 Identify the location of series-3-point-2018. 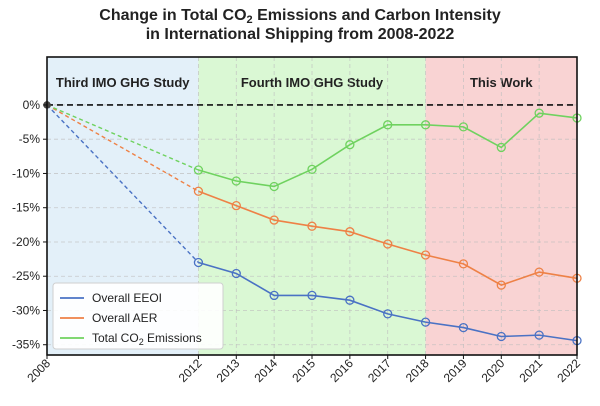
(425, 125).